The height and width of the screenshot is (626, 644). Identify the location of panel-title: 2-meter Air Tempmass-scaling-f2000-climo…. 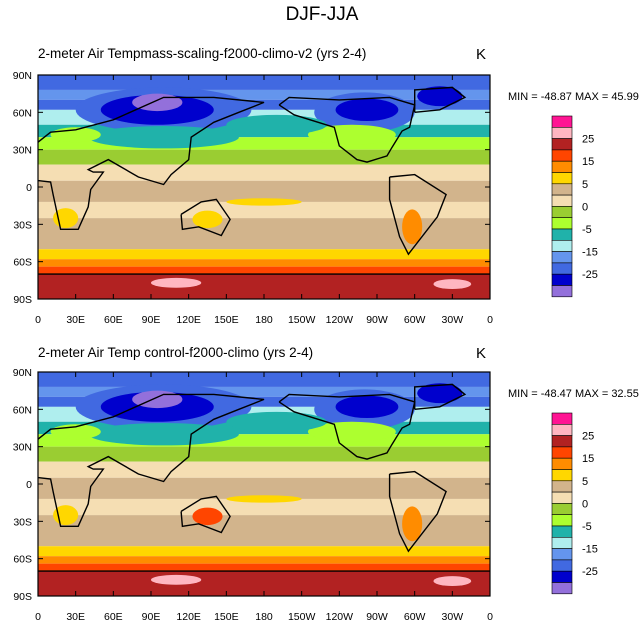
(202, 53).